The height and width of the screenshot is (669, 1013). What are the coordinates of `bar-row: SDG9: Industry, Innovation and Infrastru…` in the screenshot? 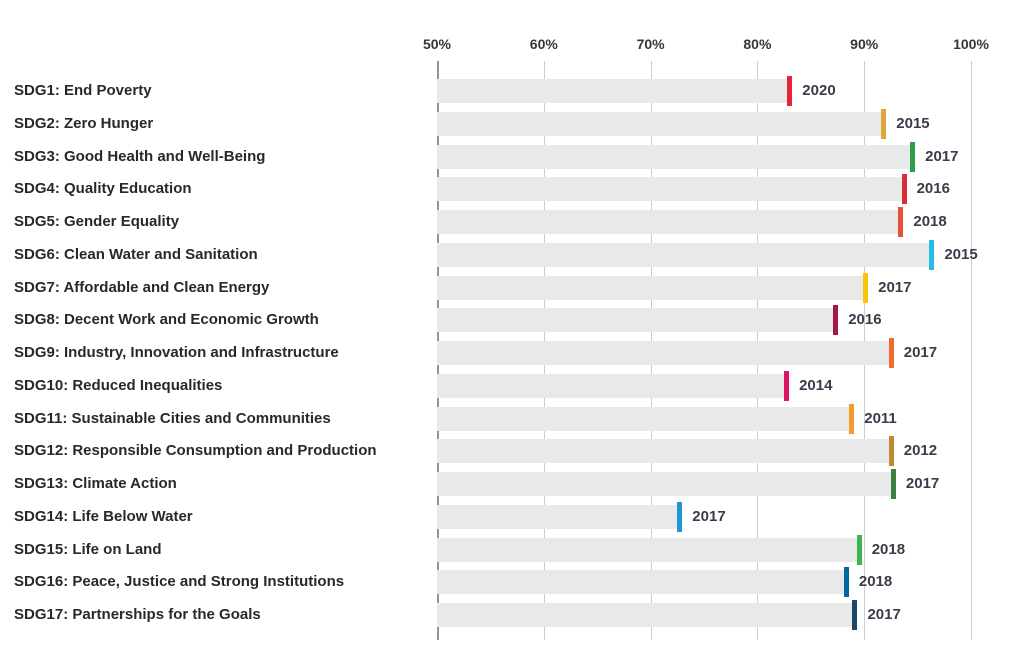 It's located at (506, 353).